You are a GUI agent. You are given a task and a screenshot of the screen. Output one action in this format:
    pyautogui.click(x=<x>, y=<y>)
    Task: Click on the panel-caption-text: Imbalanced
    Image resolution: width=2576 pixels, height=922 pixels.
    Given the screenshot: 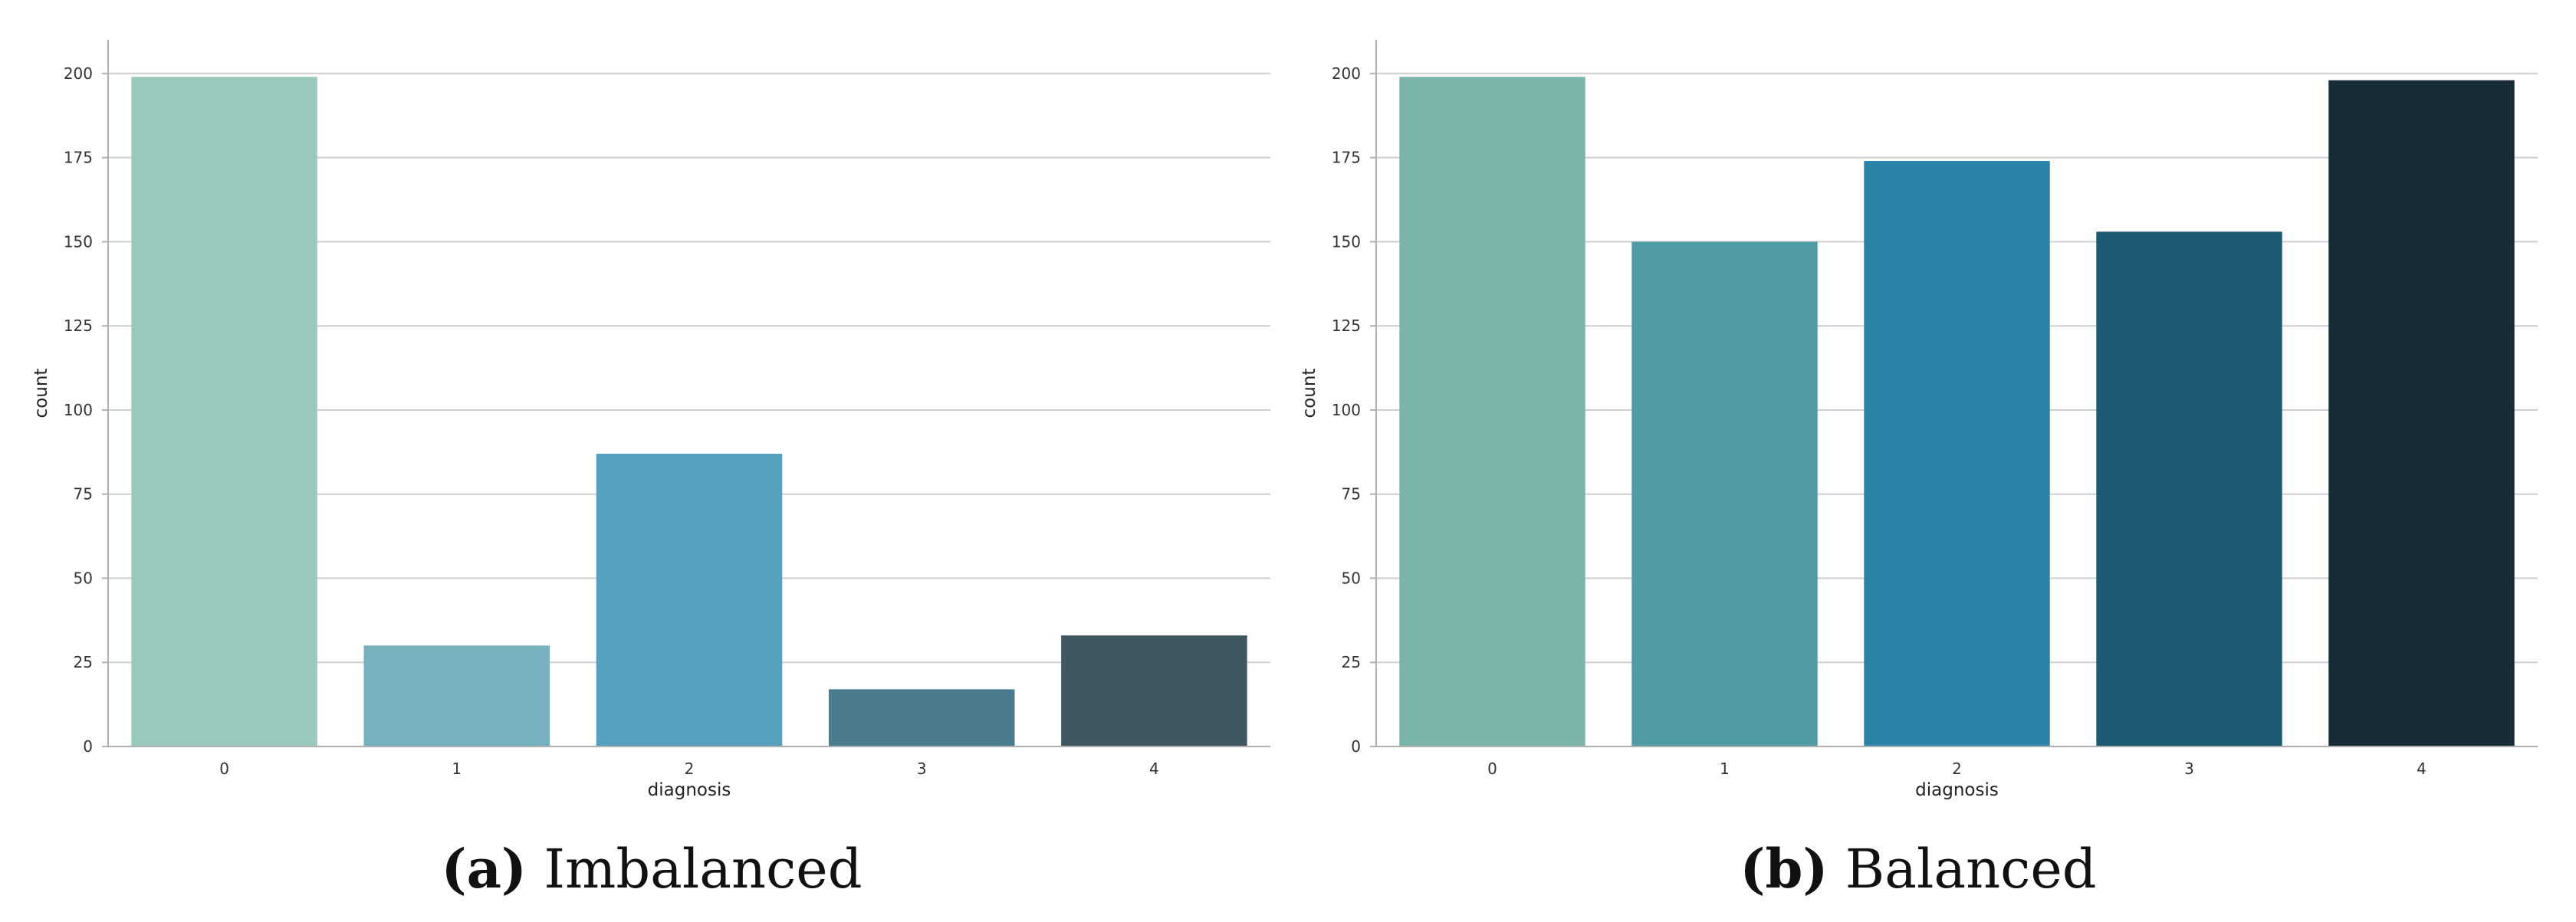 What is the action you would take?
    pyautogui.click(x=695, y=869)
    